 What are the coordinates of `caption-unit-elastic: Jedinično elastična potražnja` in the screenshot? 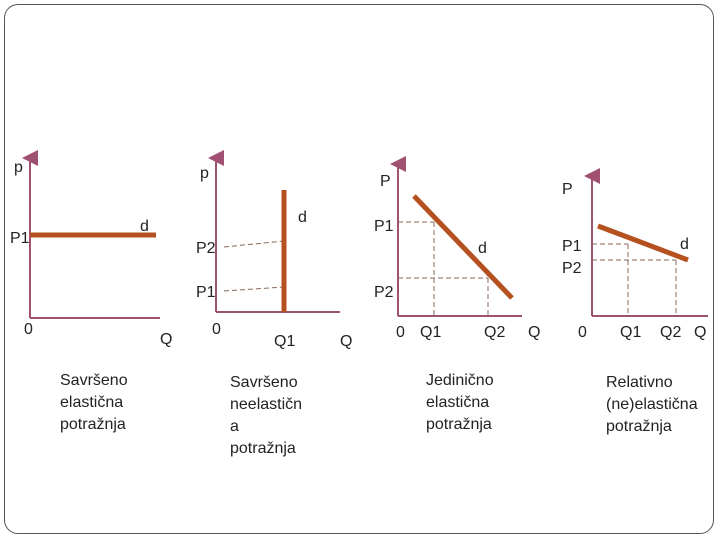 It's located at (460, 402).